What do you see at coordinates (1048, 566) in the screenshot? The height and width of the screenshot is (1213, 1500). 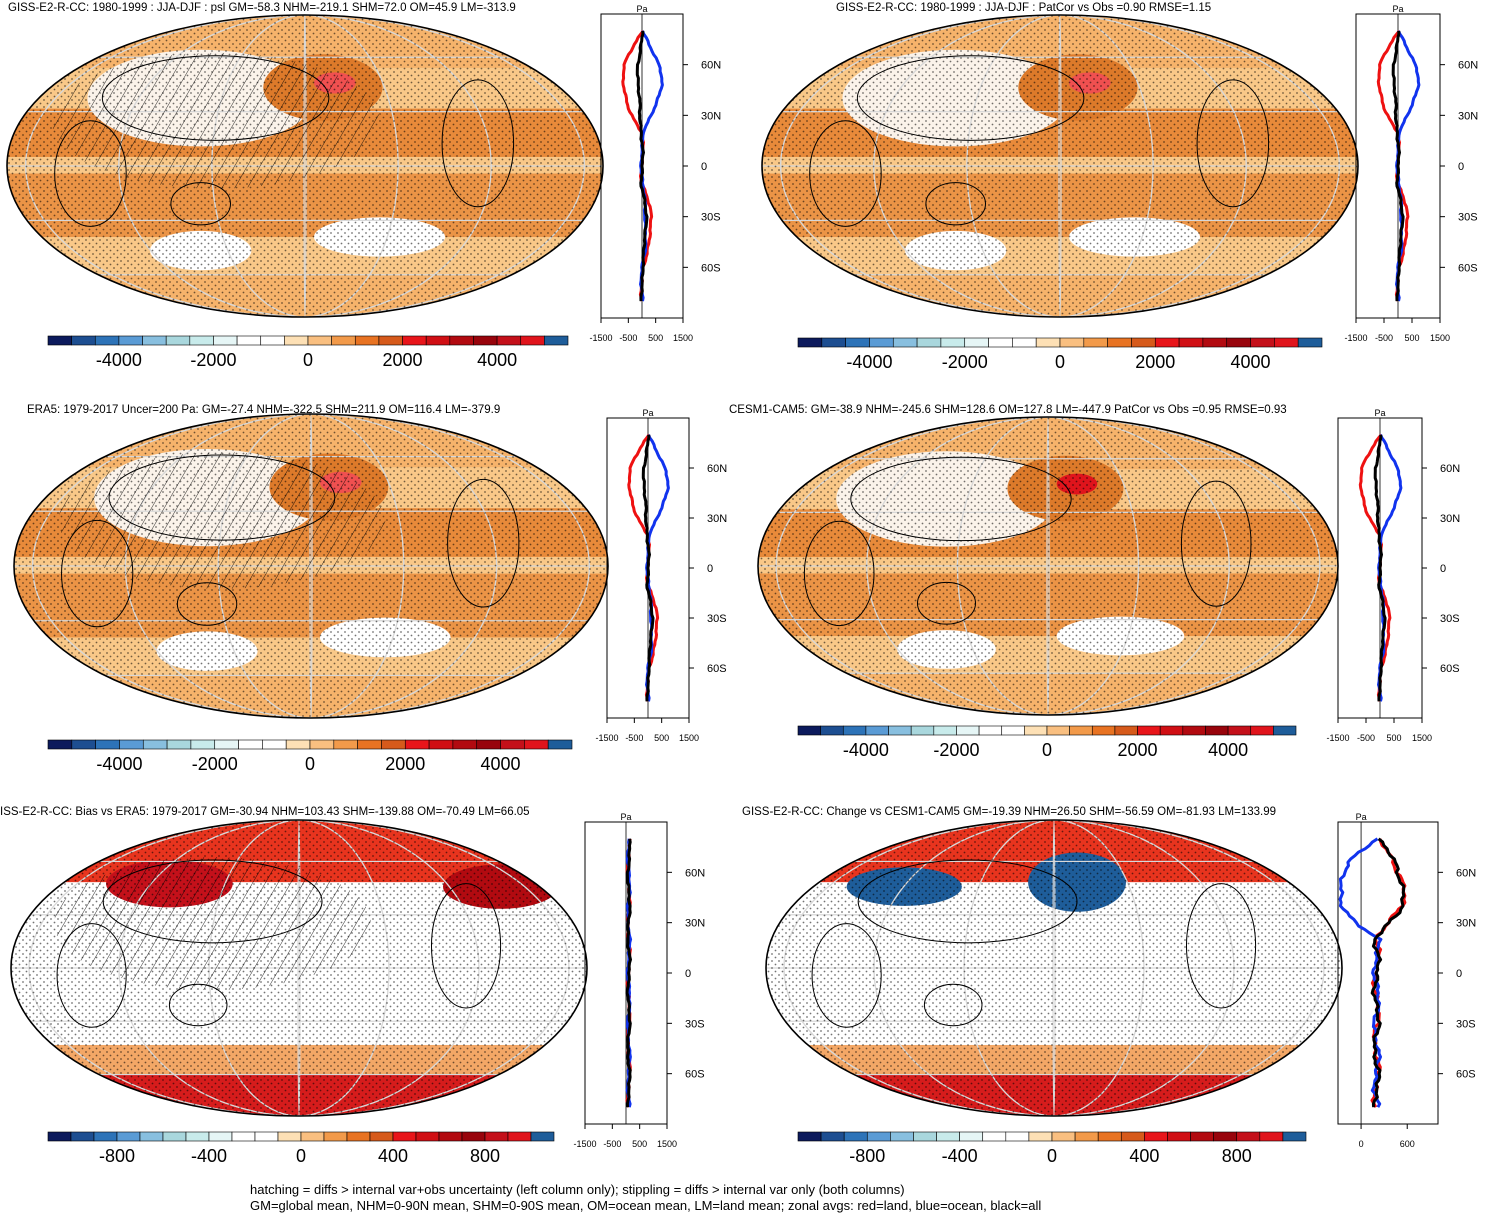 I see `stippling-overlay` at bounding box center [1048, 566].